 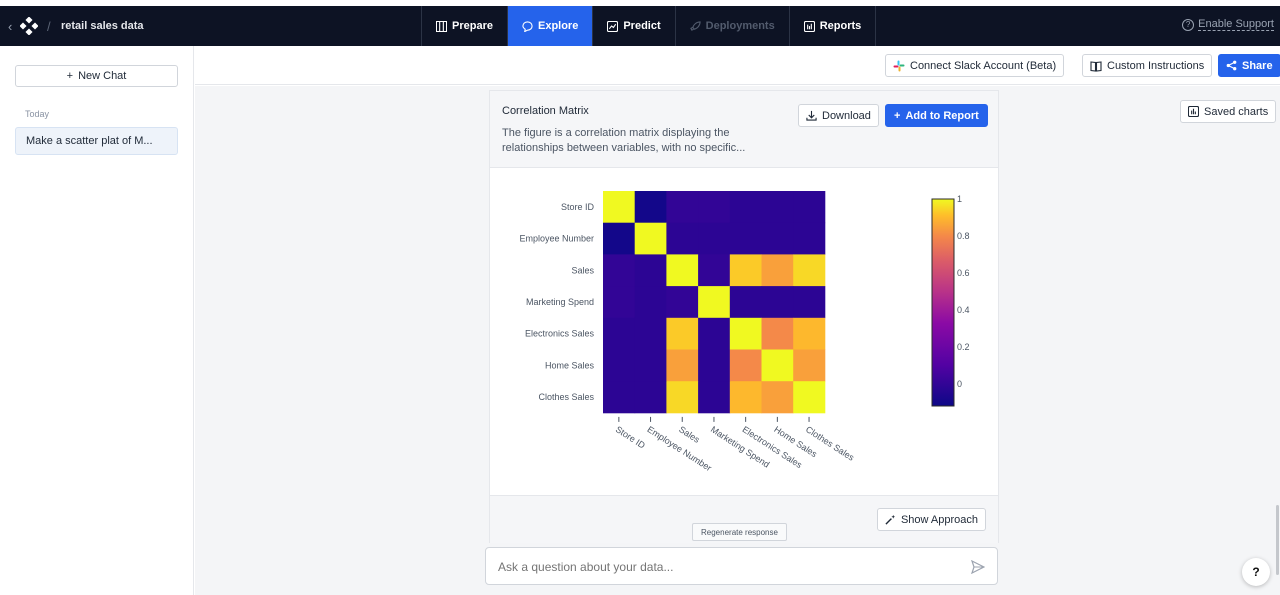 I want to click on new-chat-button: + New Chat, so click(x=96, y=76).